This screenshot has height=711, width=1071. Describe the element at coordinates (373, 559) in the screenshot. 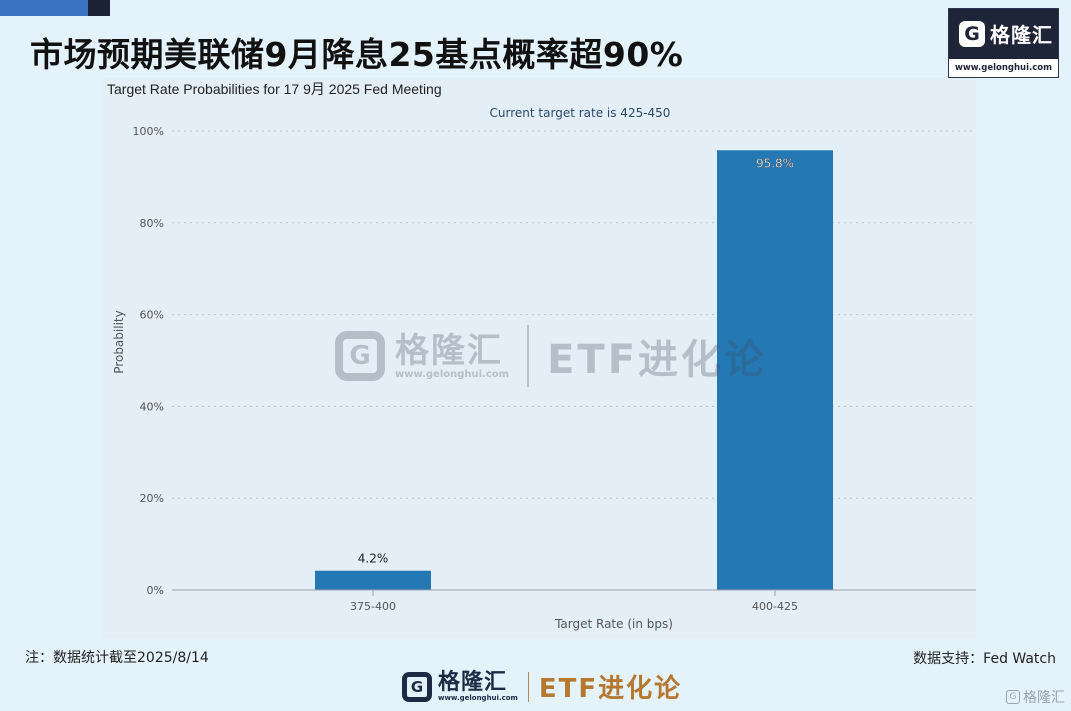

I see `bar-value-label: 4.2%` at that location.